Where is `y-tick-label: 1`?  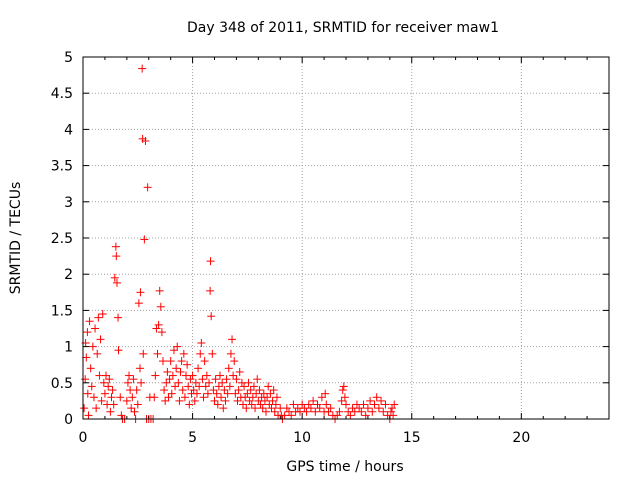
y-tick-label: 1 is located at coordinates (68, 348).